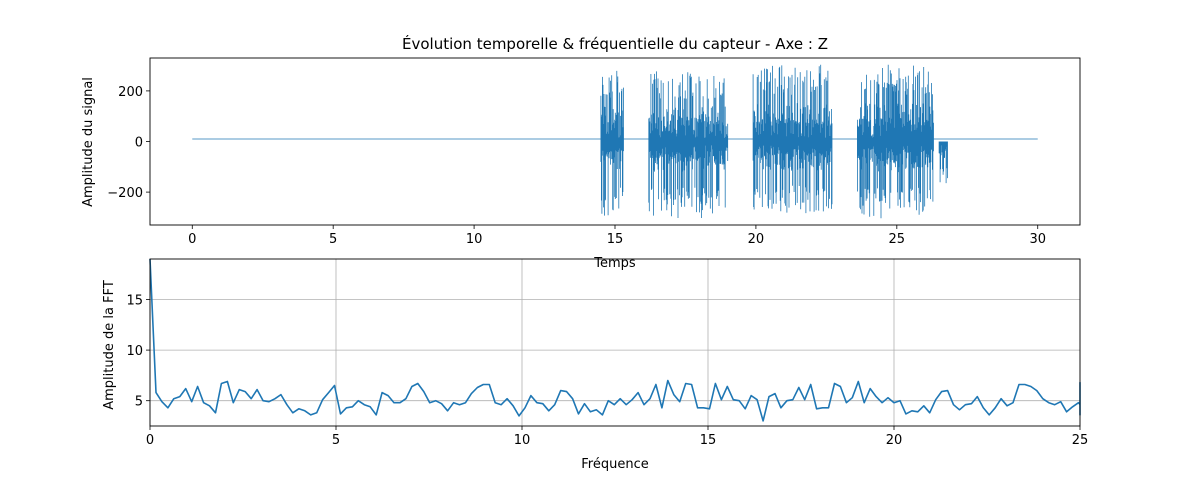 The width and height of the screenshot is (1200, 480). Describe the element at coordinates (88, 142) in the screenshot. I see `time-plot-ylabel: Amplitude du signal` at that location.